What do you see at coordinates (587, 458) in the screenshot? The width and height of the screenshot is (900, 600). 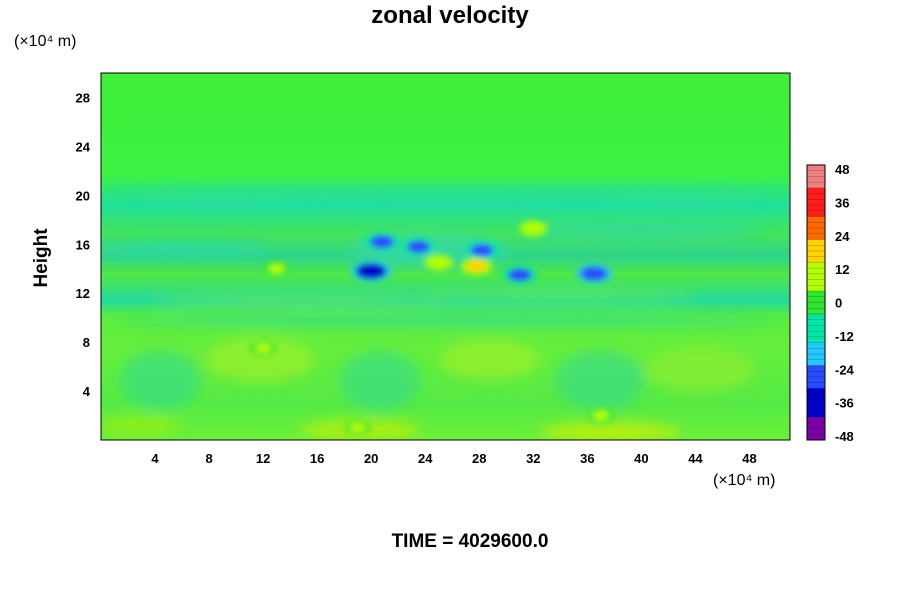 I see `x-tick-label: 36` at bounding box center [587, 458].